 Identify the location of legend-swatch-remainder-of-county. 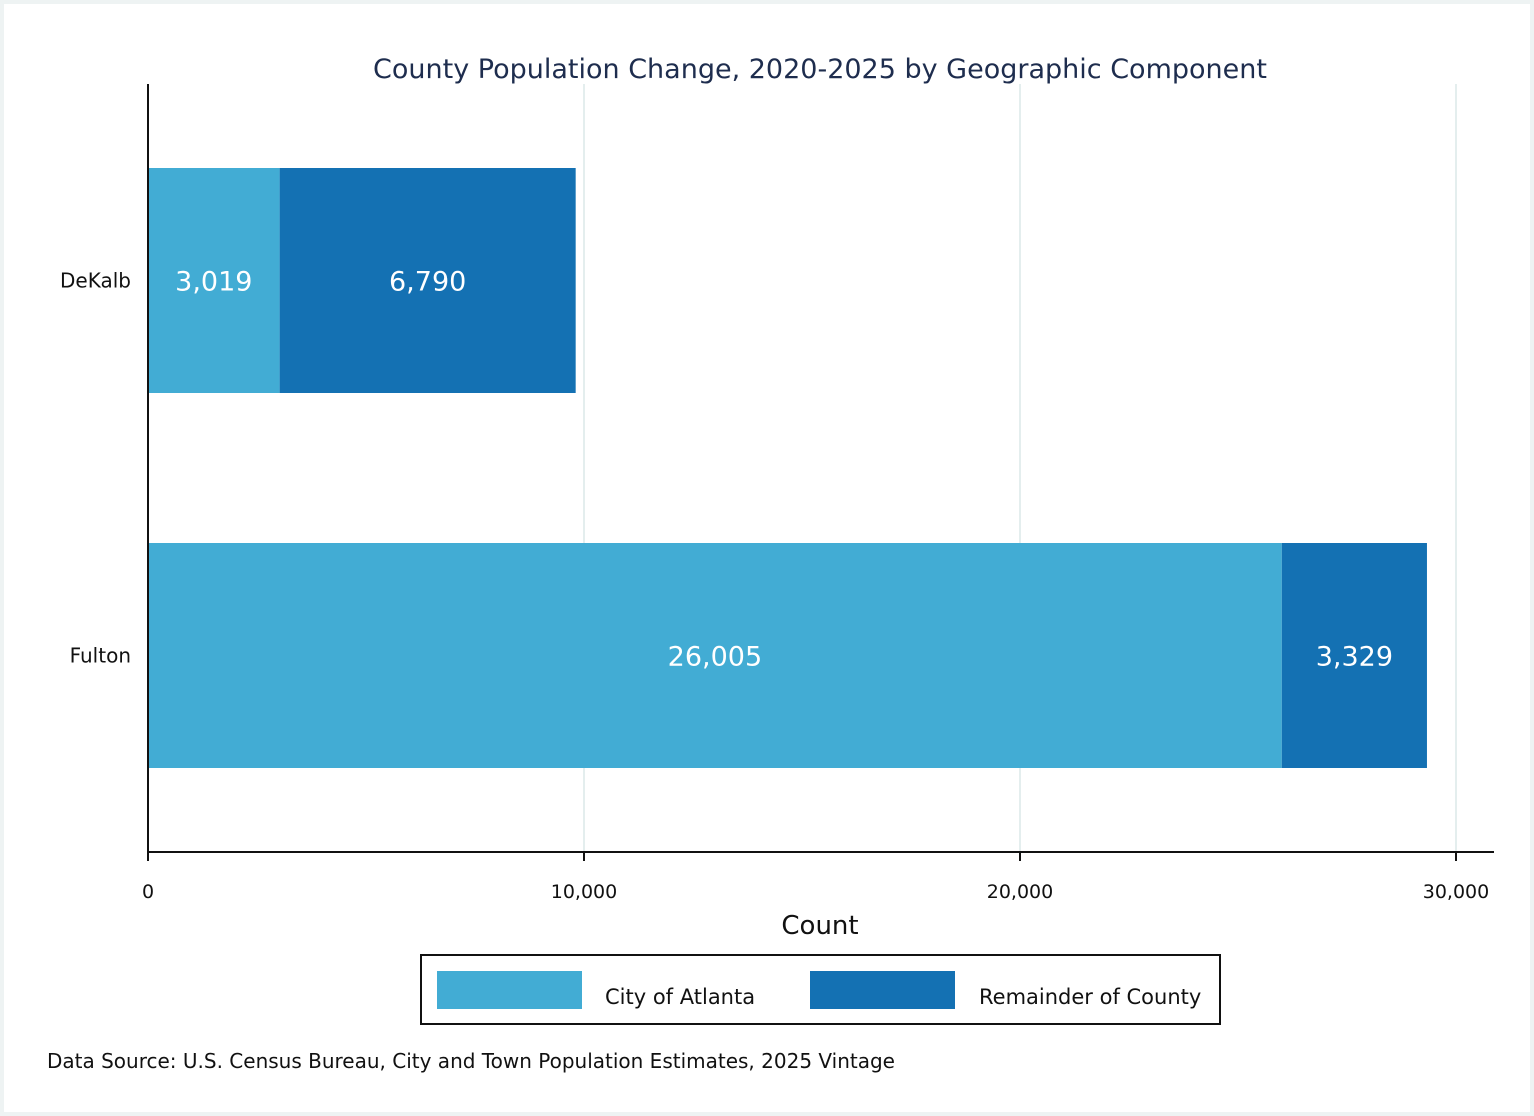
(882, 990).